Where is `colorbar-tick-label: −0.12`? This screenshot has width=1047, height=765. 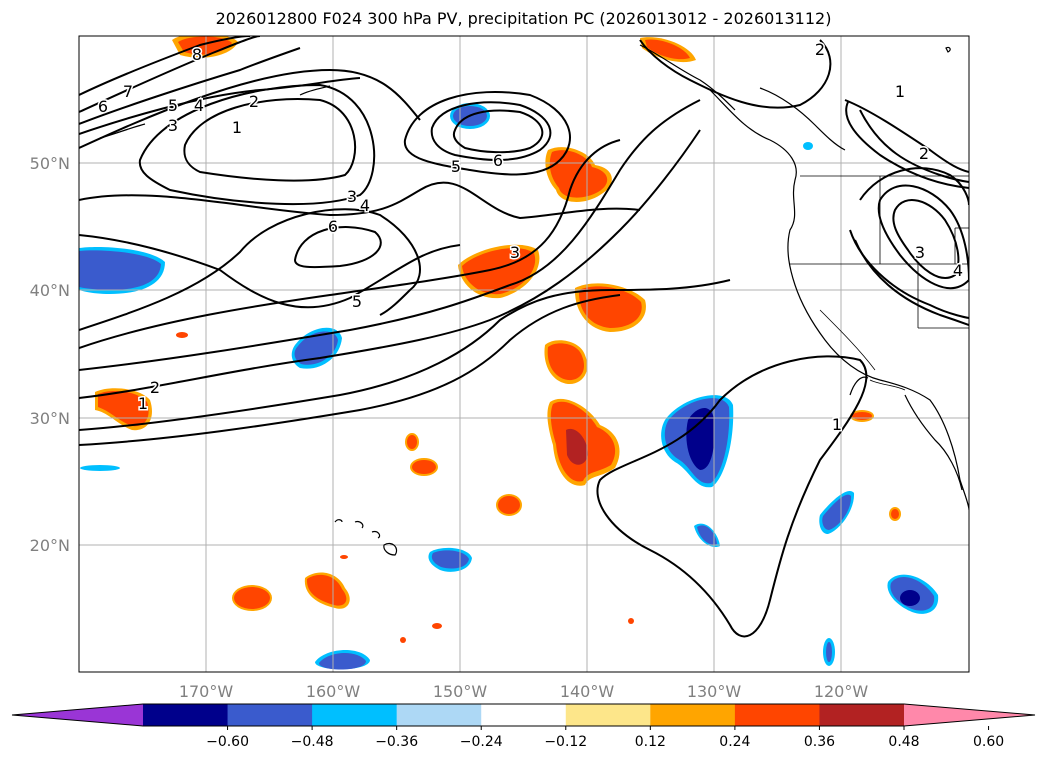
colorbar-tick-label: −0.12 is located at coordinates (565, 742).